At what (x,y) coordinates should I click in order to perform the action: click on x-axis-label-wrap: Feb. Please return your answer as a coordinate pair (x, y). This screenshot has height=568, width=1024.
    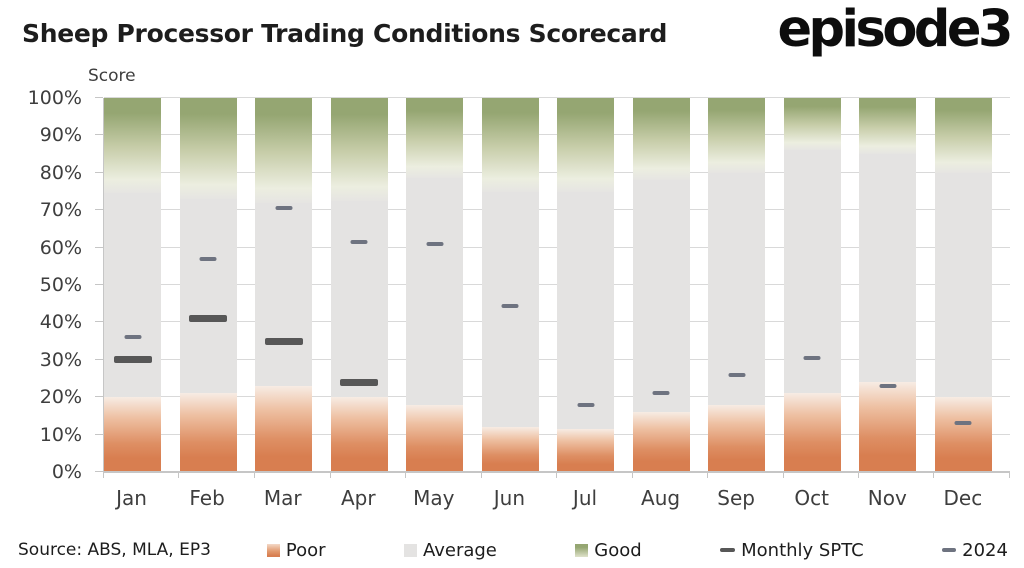
    Looking at the image, I should click on (217, 498).